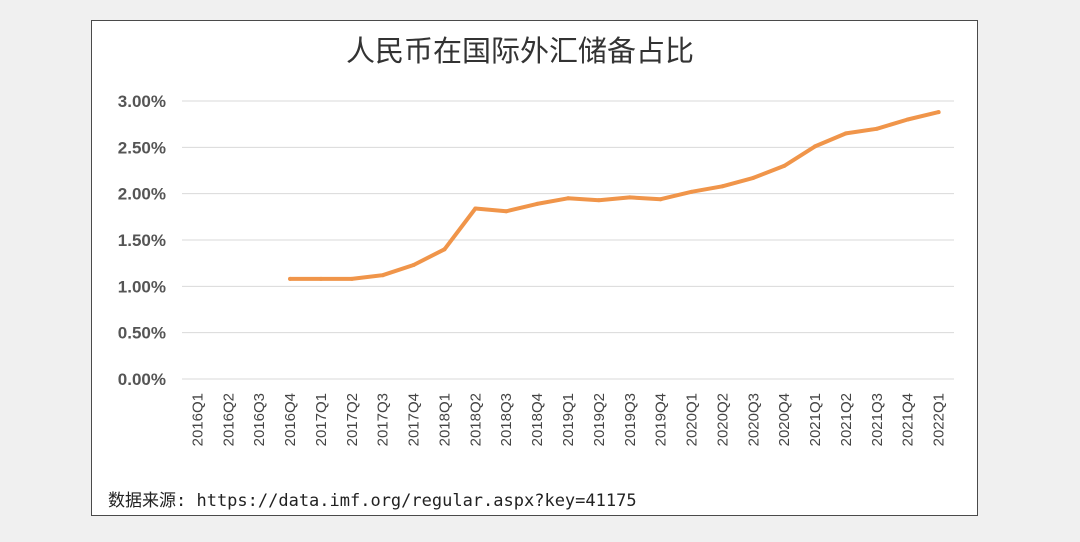 The height and width of the screenshot is (542, 1080). What do you see at coordinates (142, 379) in the screenshot?
I see `y-tick-label: 0.00%` at bounding box center [142, 379].